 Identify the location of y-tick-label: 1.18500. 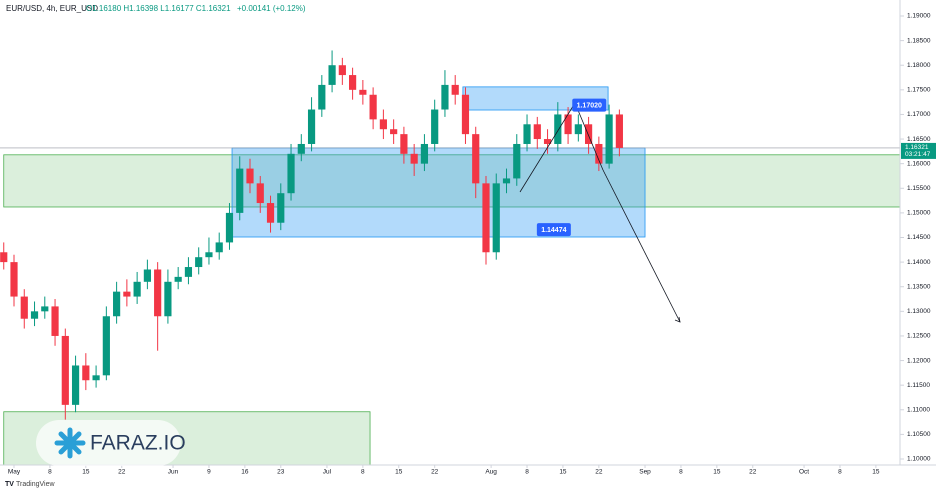
(919, 40).